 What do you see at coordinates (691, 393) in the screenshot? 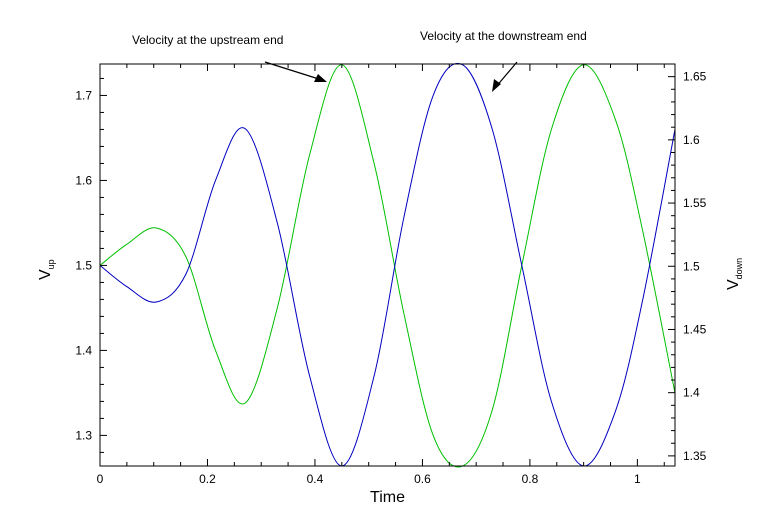
I see `y-right-tick-label: 1.4` at bounding box center [691, 393].